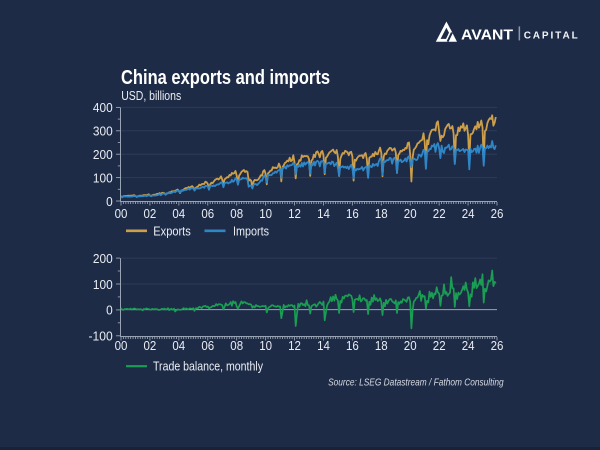  I want to click on svg-text: China exports and imports, so click(225, 78).